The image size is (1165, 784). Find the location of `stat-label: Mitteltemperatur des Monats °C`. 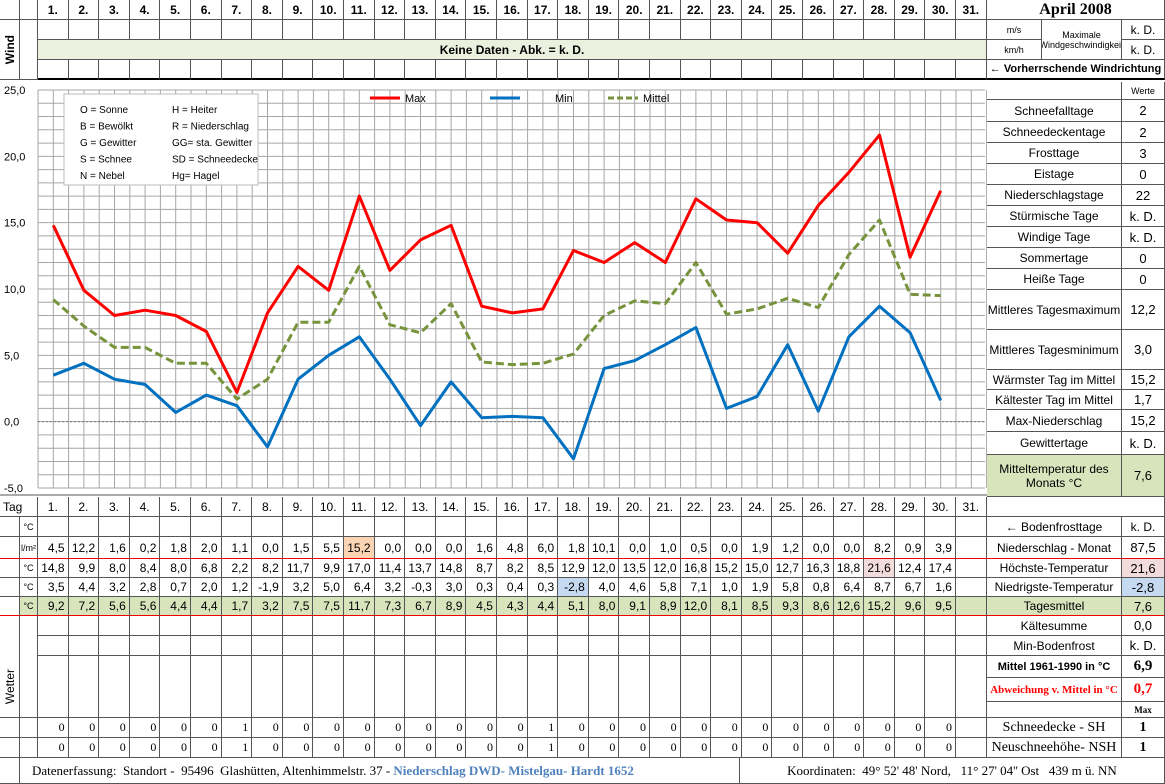

stat-label: Mitteltemperatur des Monats °C is located at coordinates (1054, 476).